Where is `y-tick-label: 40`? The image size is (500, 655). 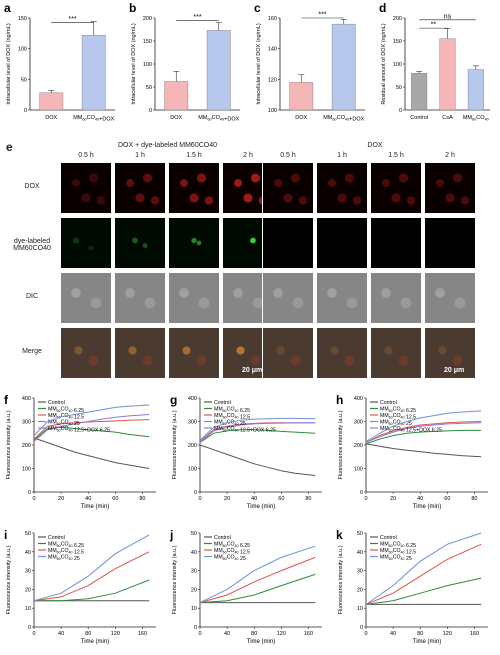 y-tick-label: 40 is located at coordinates (194, 553).